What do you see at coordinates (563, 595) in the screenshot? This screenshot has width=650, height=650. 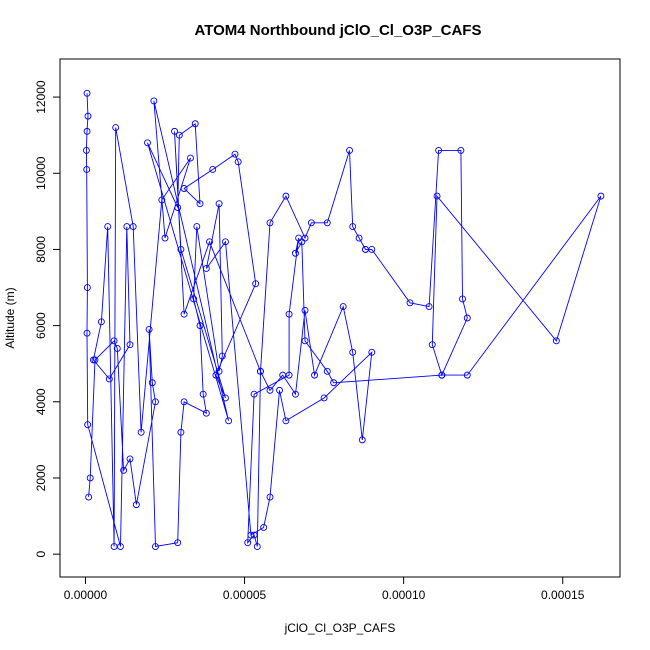 I see `x-tick-label: 0.00015` at bounding box center [563, 595].